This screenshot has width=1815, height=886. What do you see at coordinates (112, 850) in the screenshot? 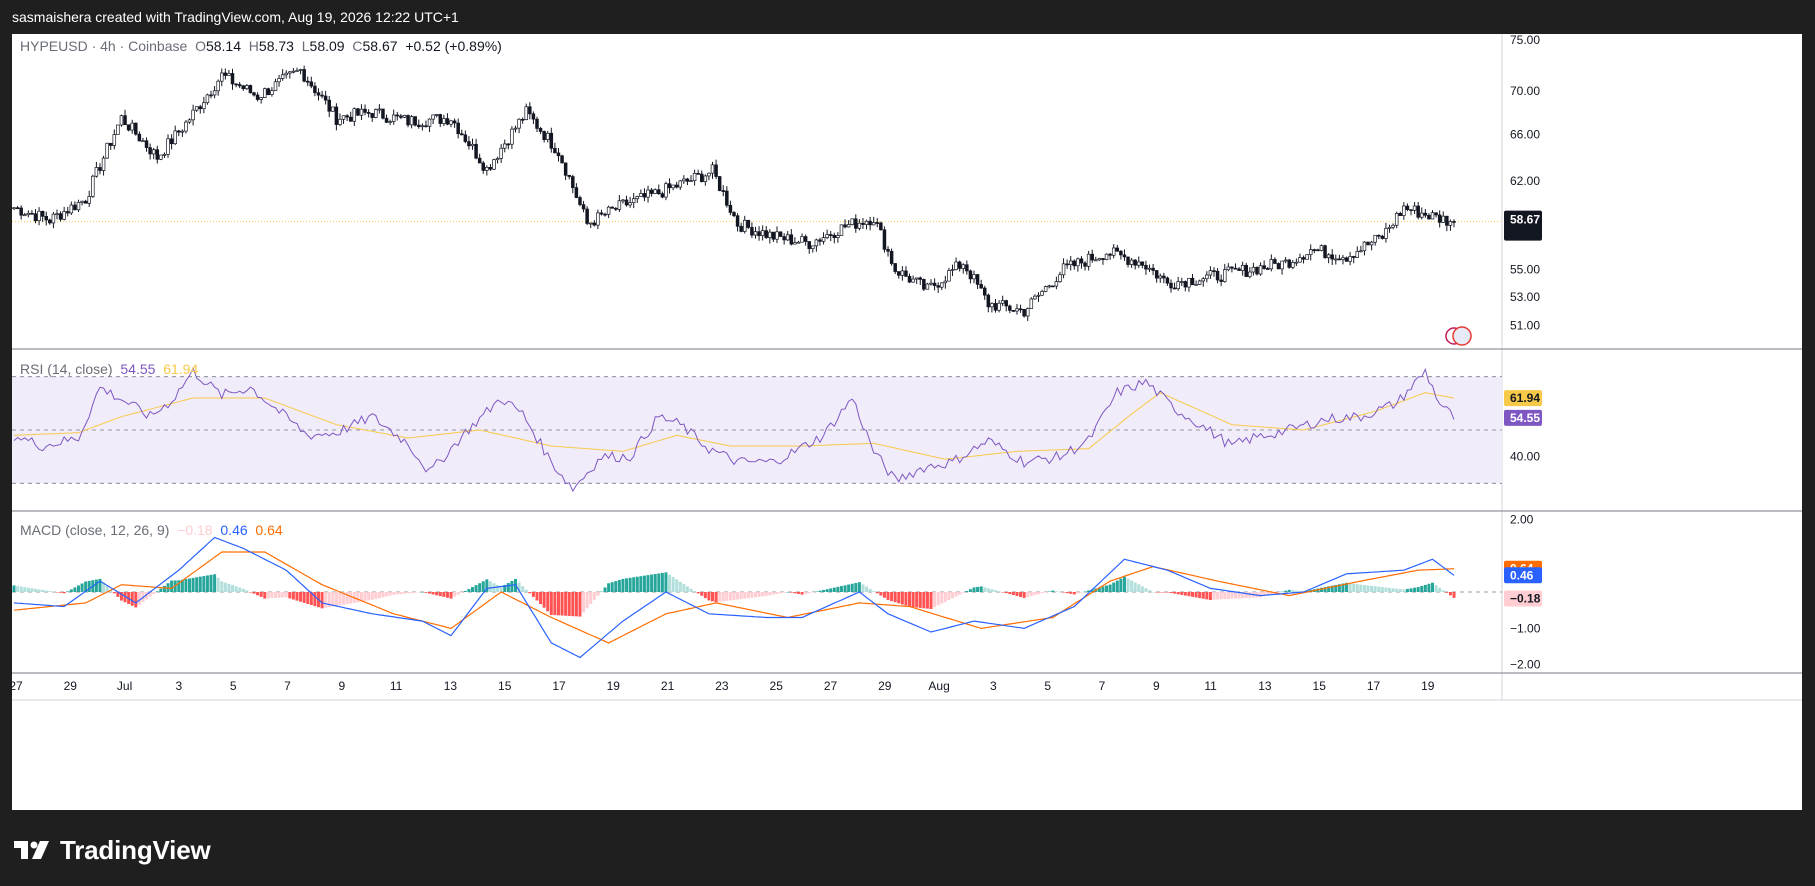
I see `tradingview-logo: TradingView` at bounding box center [112, 850].